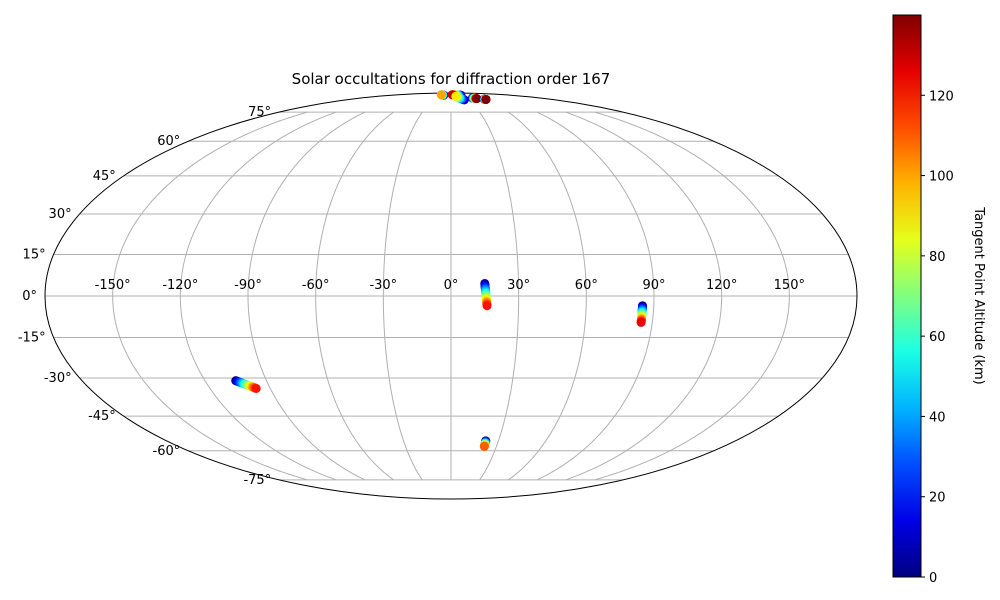 The width and height of the screenshot is (1000, 600). I want to click on x-tick-label: 150°, so click(789, 285).